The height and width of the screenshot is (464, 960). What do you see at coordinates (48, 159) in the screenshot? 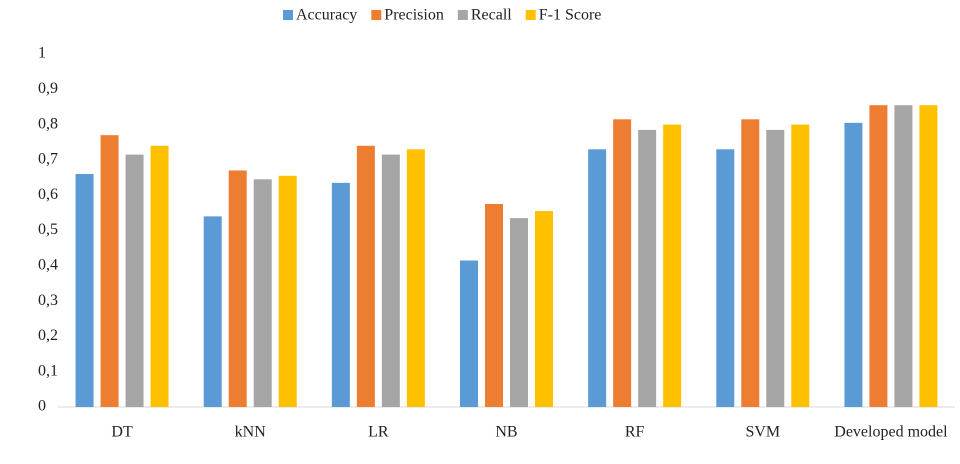
I see `y-tick-label: 0,7` at bounding box center [48, 159].